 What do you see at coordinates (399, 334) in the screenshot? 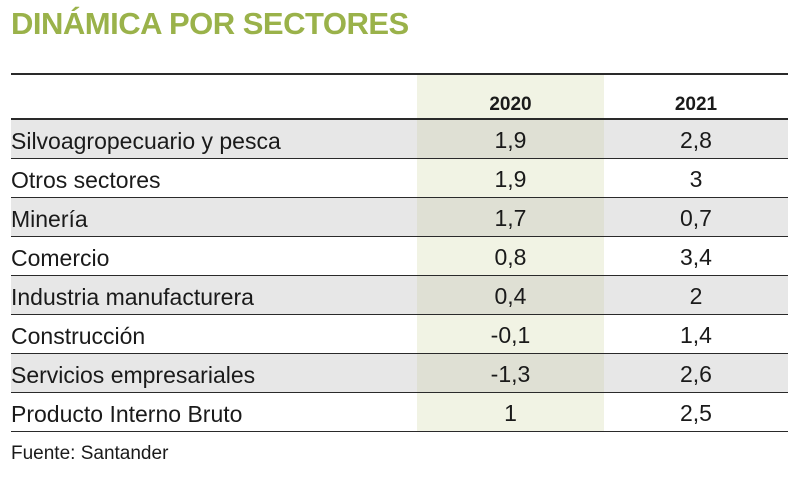
I see `table-row: Construcción -0,1 1,4` at bounding box center [399, 334].